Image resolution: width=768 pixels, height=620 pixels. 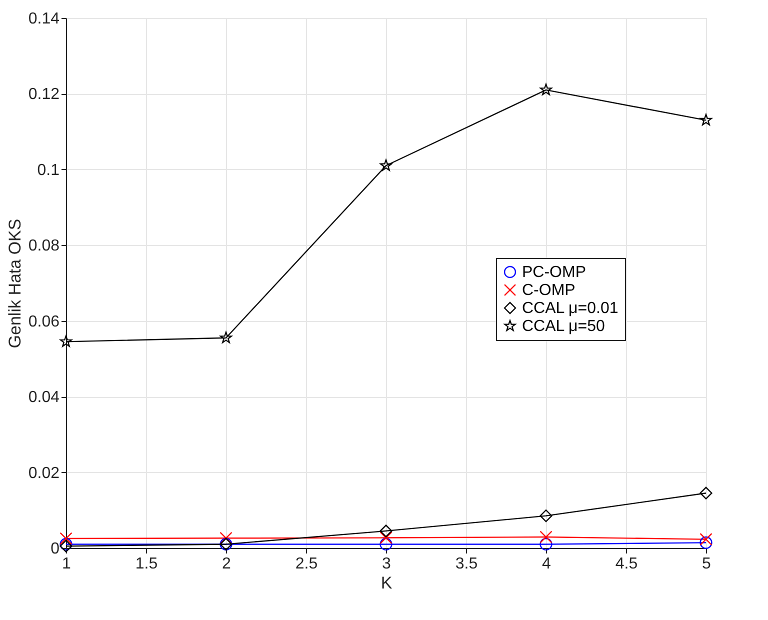 I want to click on x-tick-label: 4.5, so click(x=626, y=564).